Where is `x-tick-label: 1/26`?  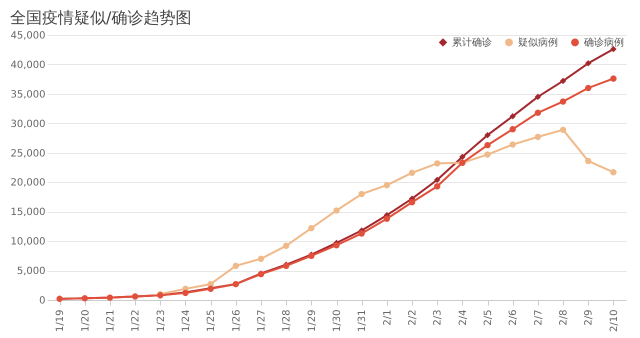
x-tick-label: 1/26 is located at coordinates (236, 321).